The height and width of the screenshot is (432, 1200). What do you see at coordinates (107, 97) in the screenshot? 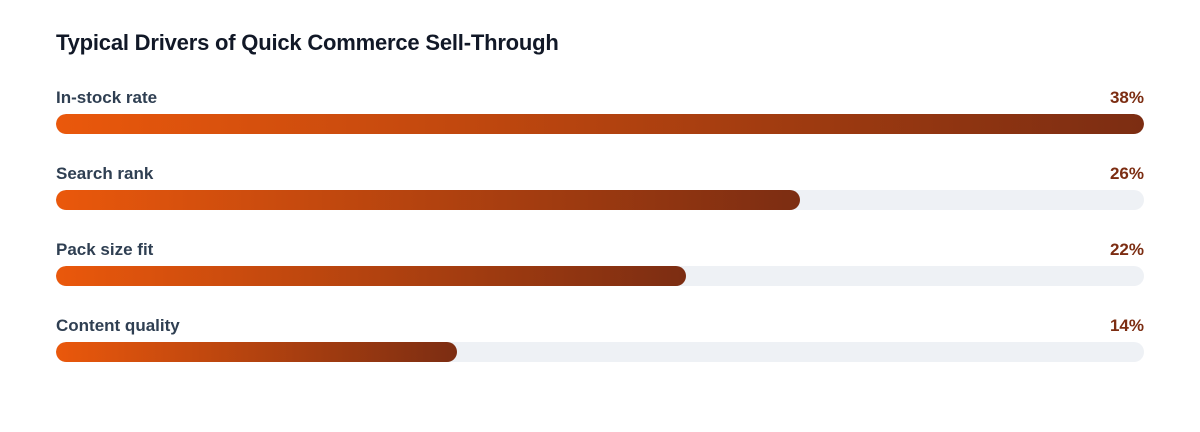
I see `bar-label: In-stock rate` at bounding box center [107, 97].